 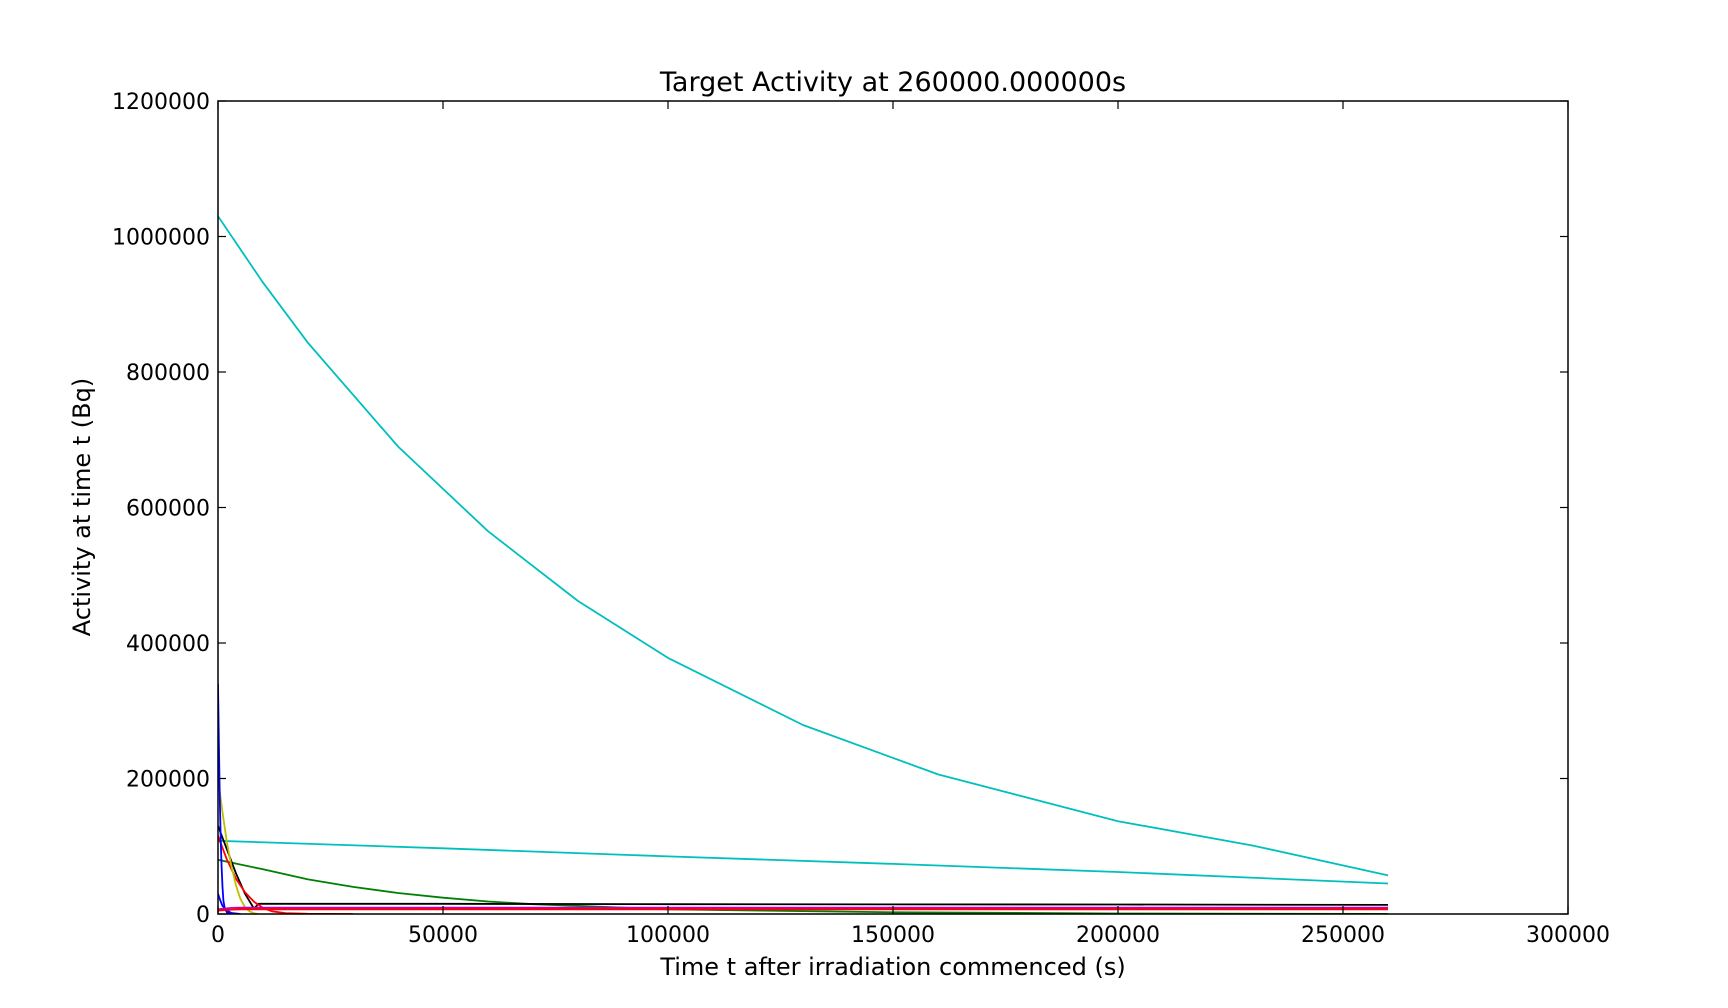 I want to click on y-tick-label: 800000, so click(x=168, y=373).